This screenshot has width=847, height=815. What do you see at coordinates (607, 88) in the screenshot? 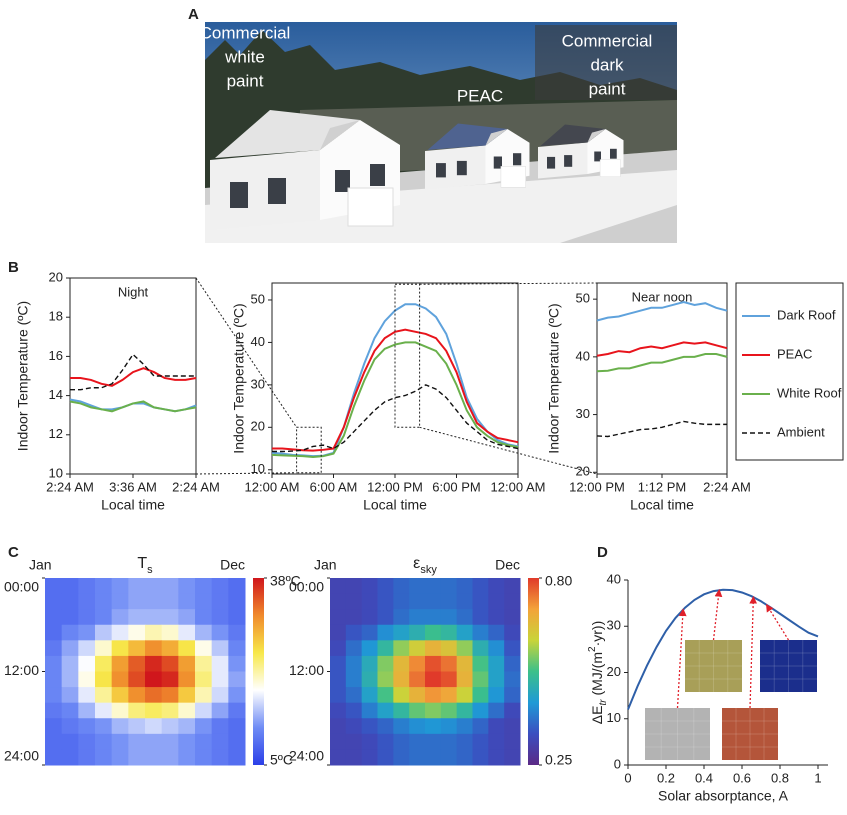
I see `photo-label: paint` at bounding box center [607, 88].